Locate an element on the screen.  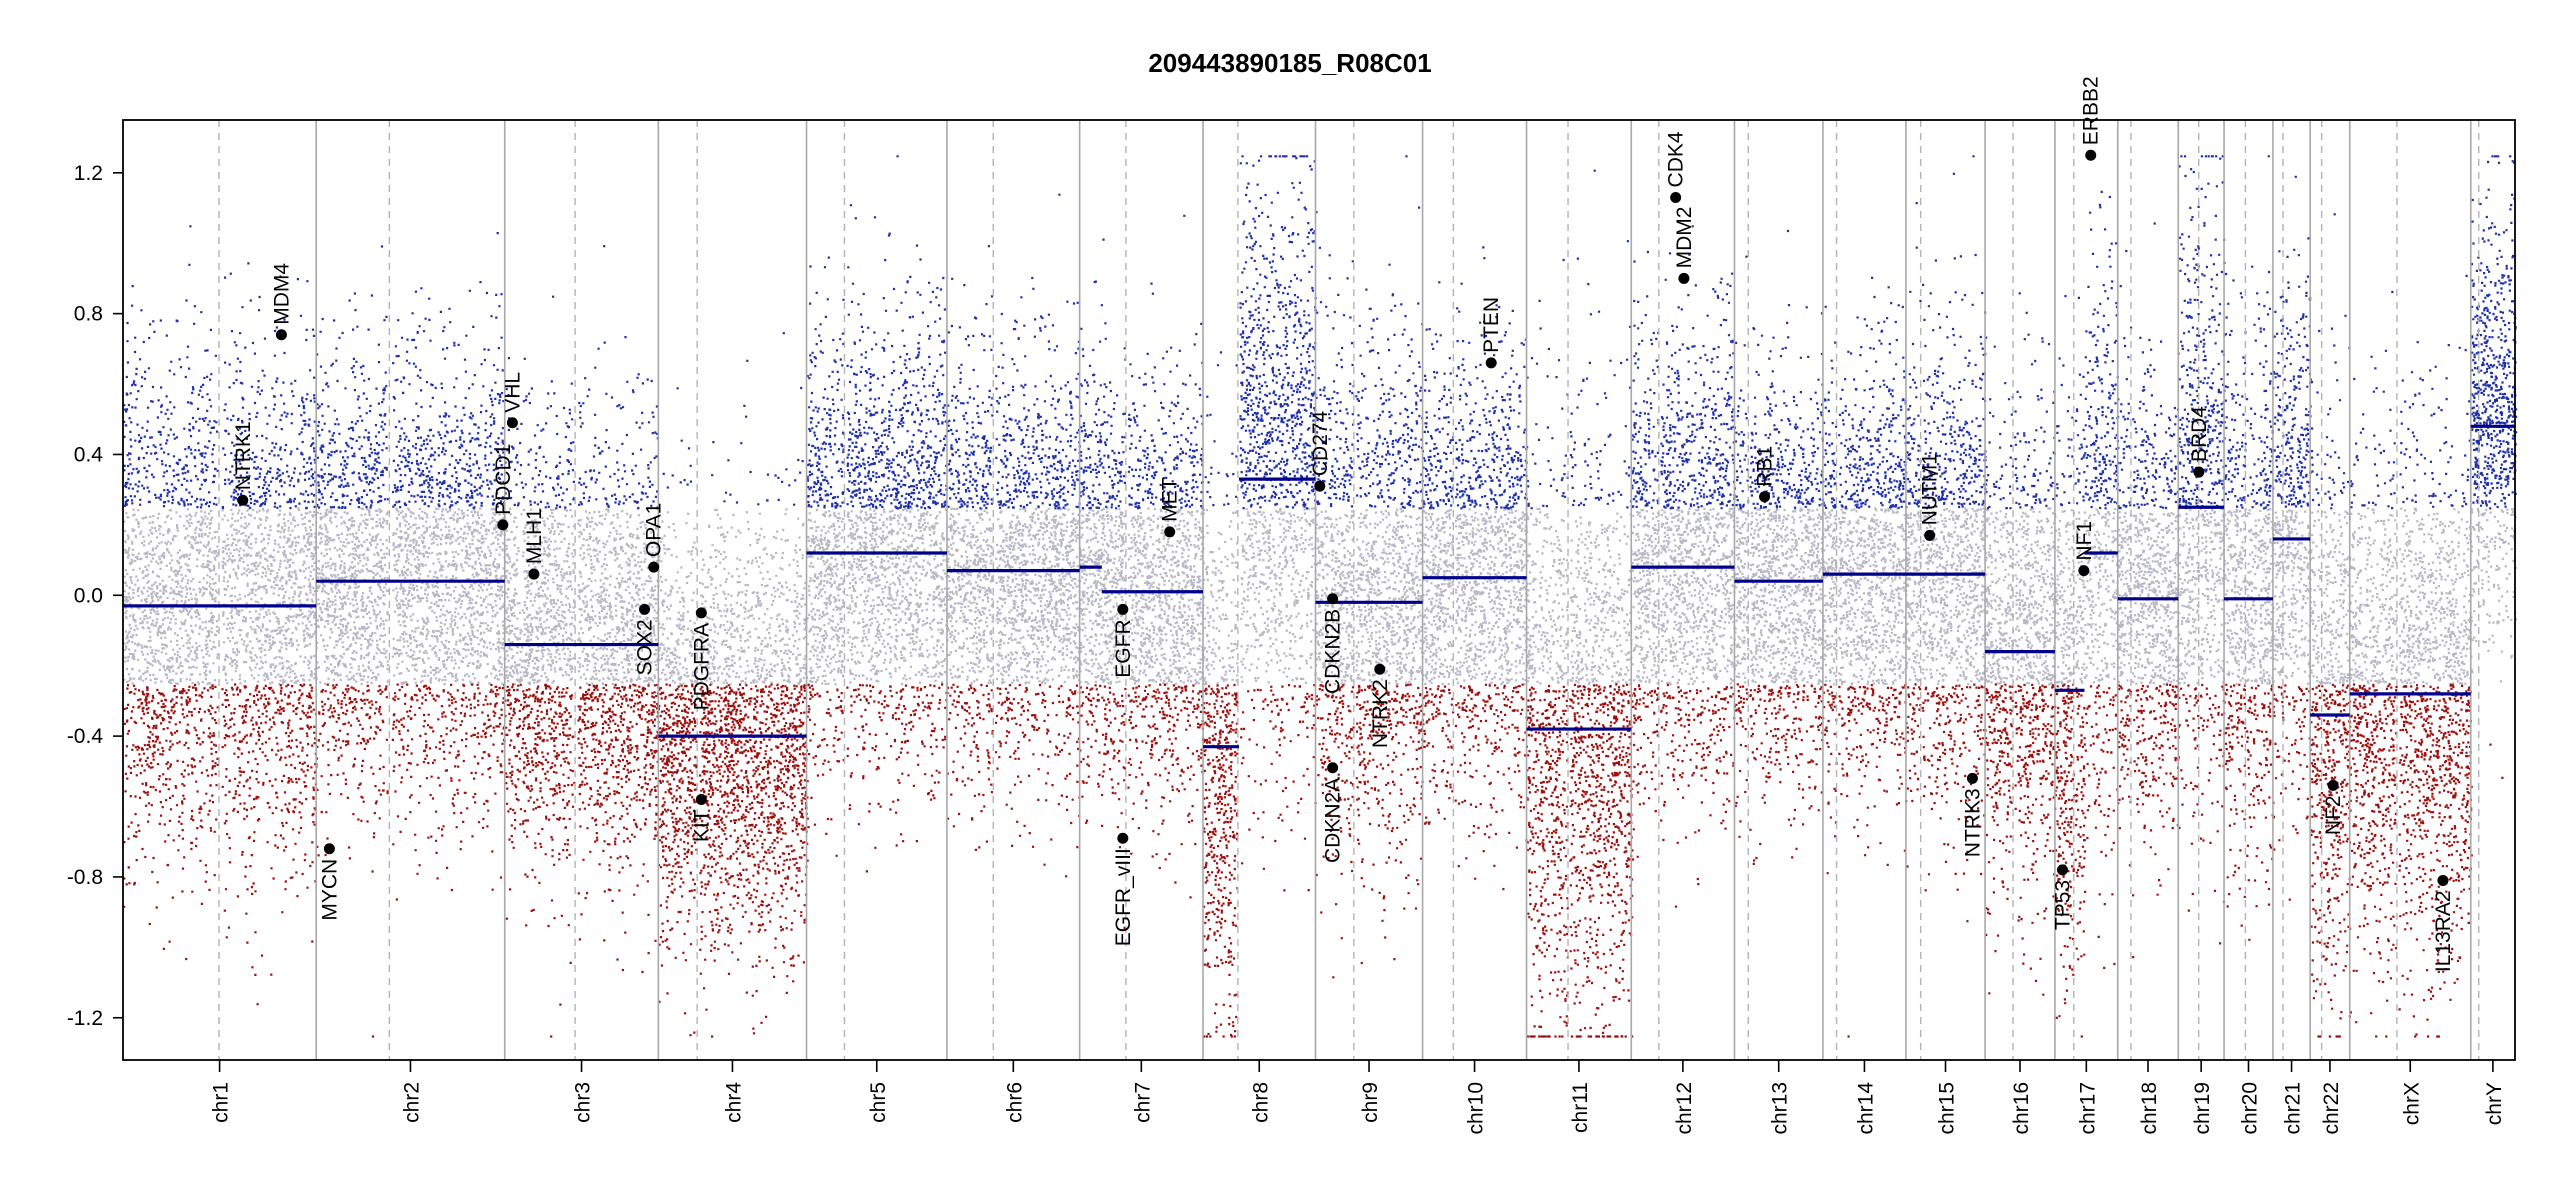
gene-label: IL13RA2 is located at coordinates (2443, 931).